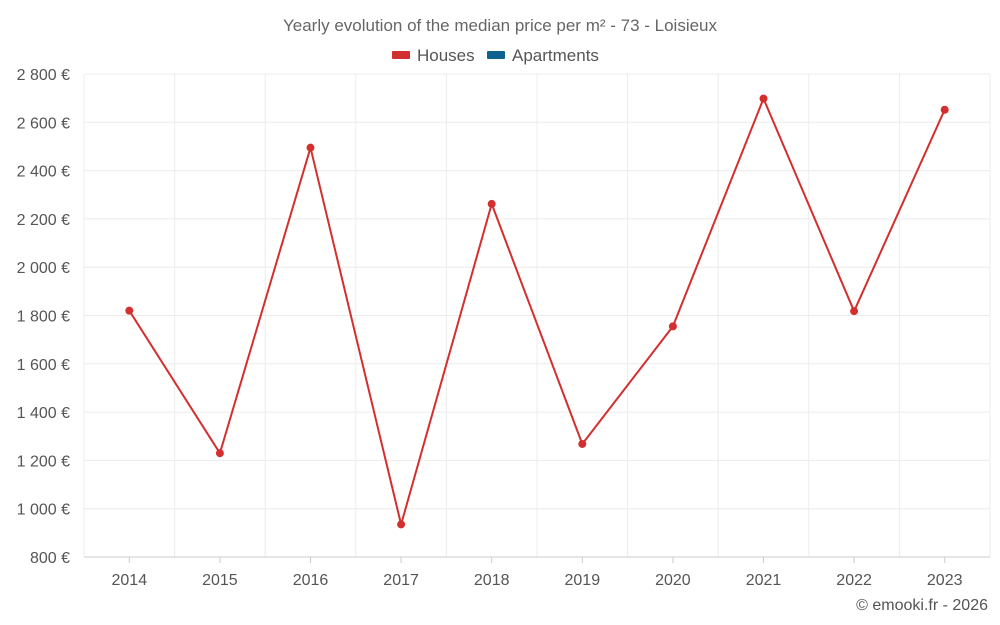 This screenshot has width=1000, height=625. I want to click on legend-item-apartments: Apartments, so click(543, 55).